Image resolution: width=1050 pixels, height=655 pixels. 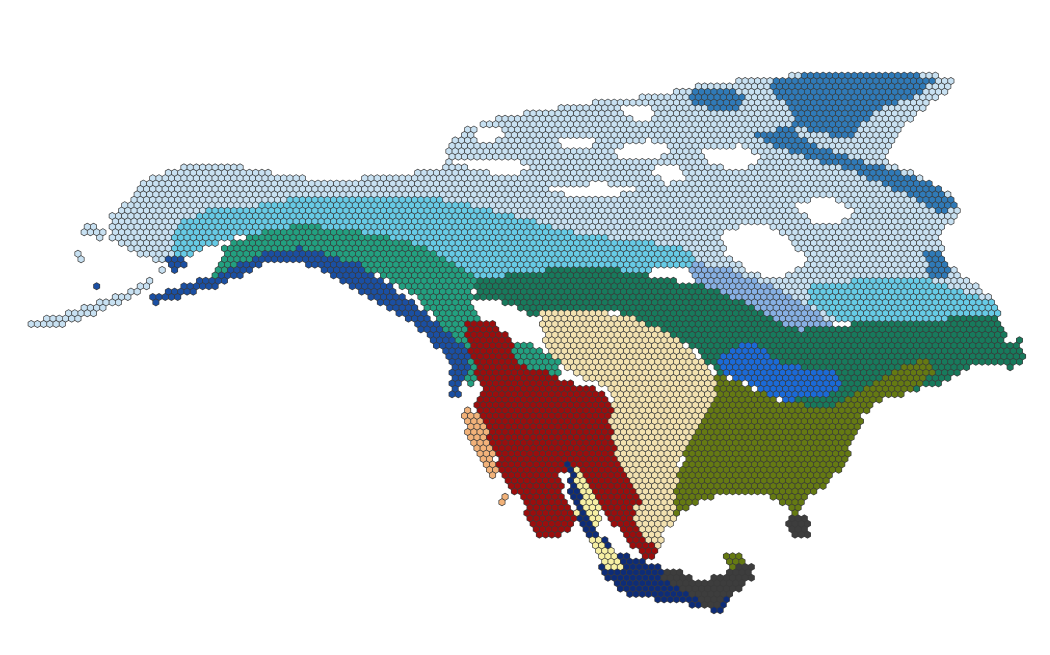 I want to click on hex-cell-prairie-wheat, so click(x=592, y=378).